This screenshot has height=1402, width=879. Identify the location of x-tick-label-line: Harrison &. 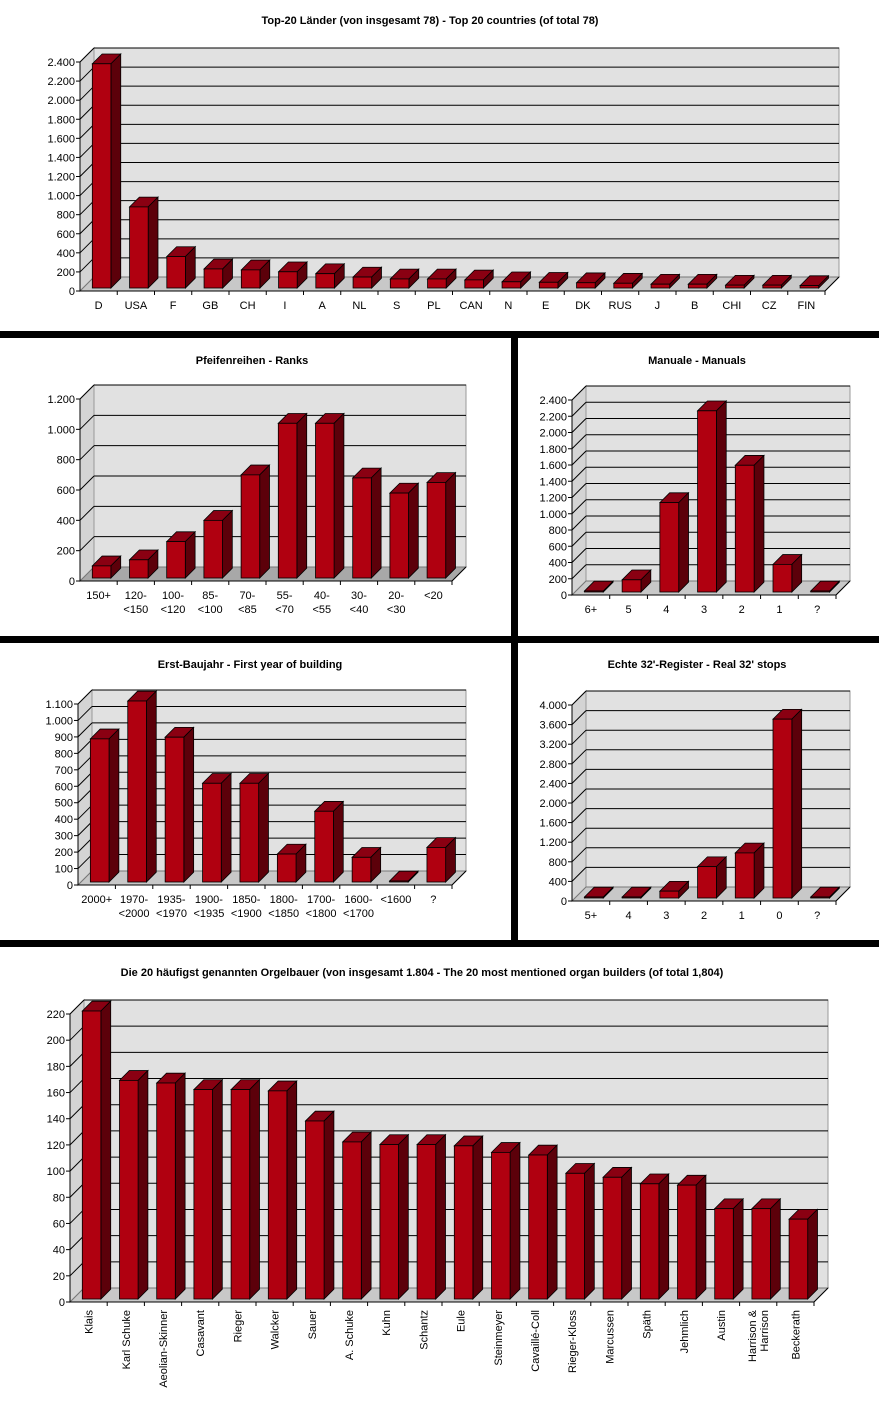
(753, 1335).